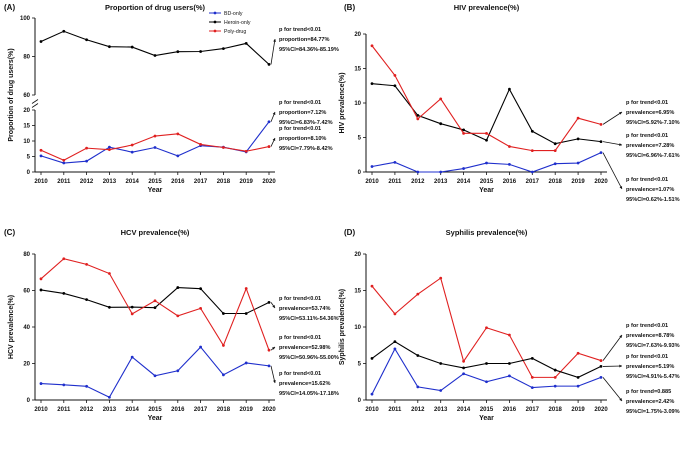 The width and height of the screenshot is (685, 449). What do you see at coordinates (487, 7) in the screenshot?
I see `chart-title: HIV prevalence(%)` at bounding box center [487, 7].